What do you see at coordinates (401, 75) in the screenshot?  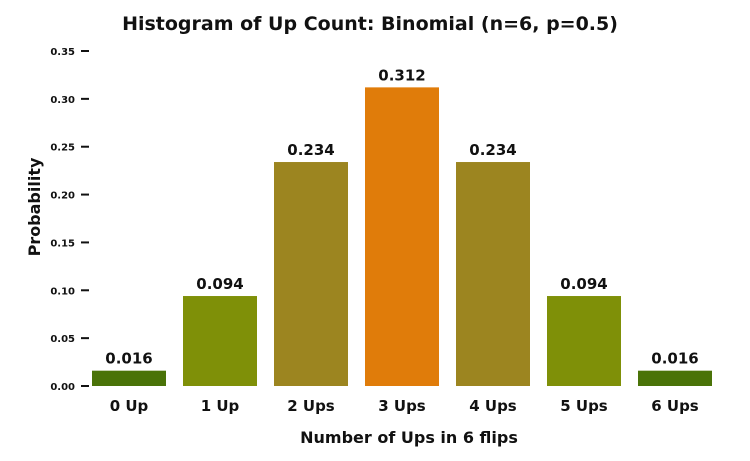 I see `data-label: 0.312` at bounding box center [401, 75].